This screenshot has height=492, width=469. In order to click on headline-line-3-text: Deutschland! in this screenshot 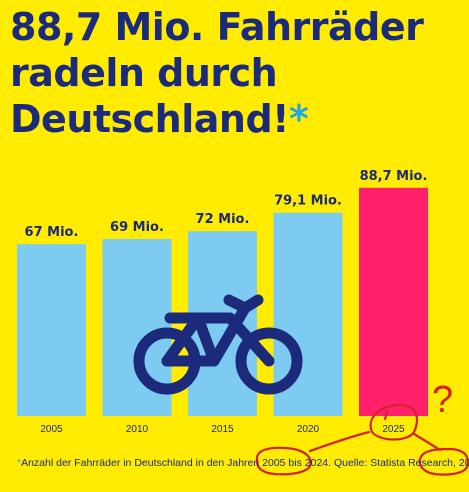, I will do `click(149, 119)`.